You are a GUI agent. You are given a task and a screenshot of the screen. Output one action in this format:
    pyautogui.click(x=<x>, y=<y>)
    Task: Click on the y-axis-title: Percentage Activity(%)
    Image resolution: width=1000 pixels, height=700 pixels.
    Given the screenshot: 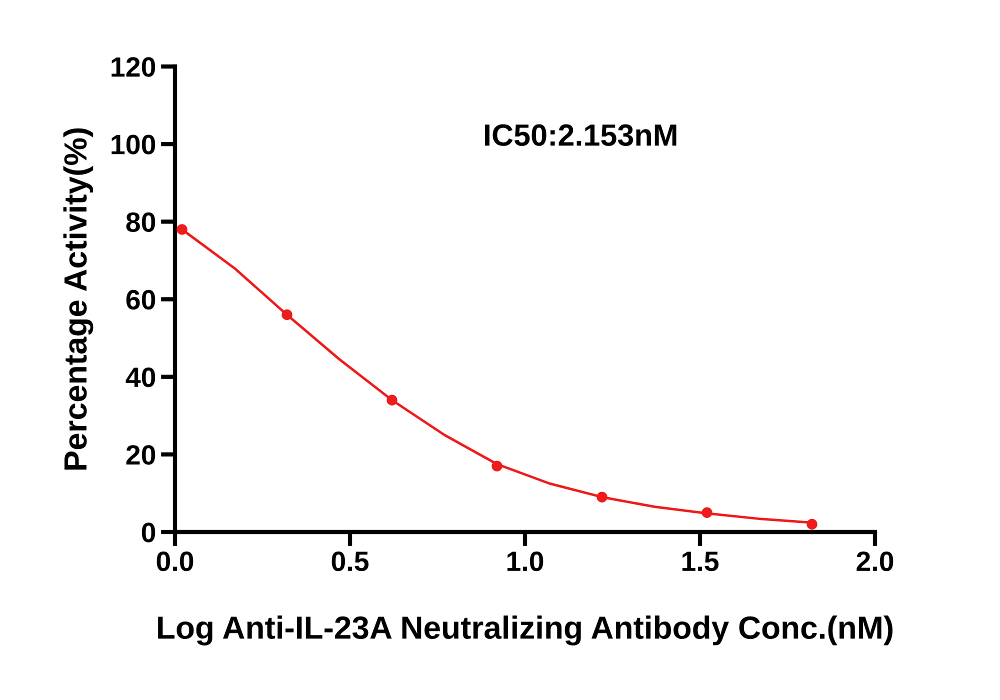 What is the action you would take?
    pyautogui.click(x=78, y=299)
    